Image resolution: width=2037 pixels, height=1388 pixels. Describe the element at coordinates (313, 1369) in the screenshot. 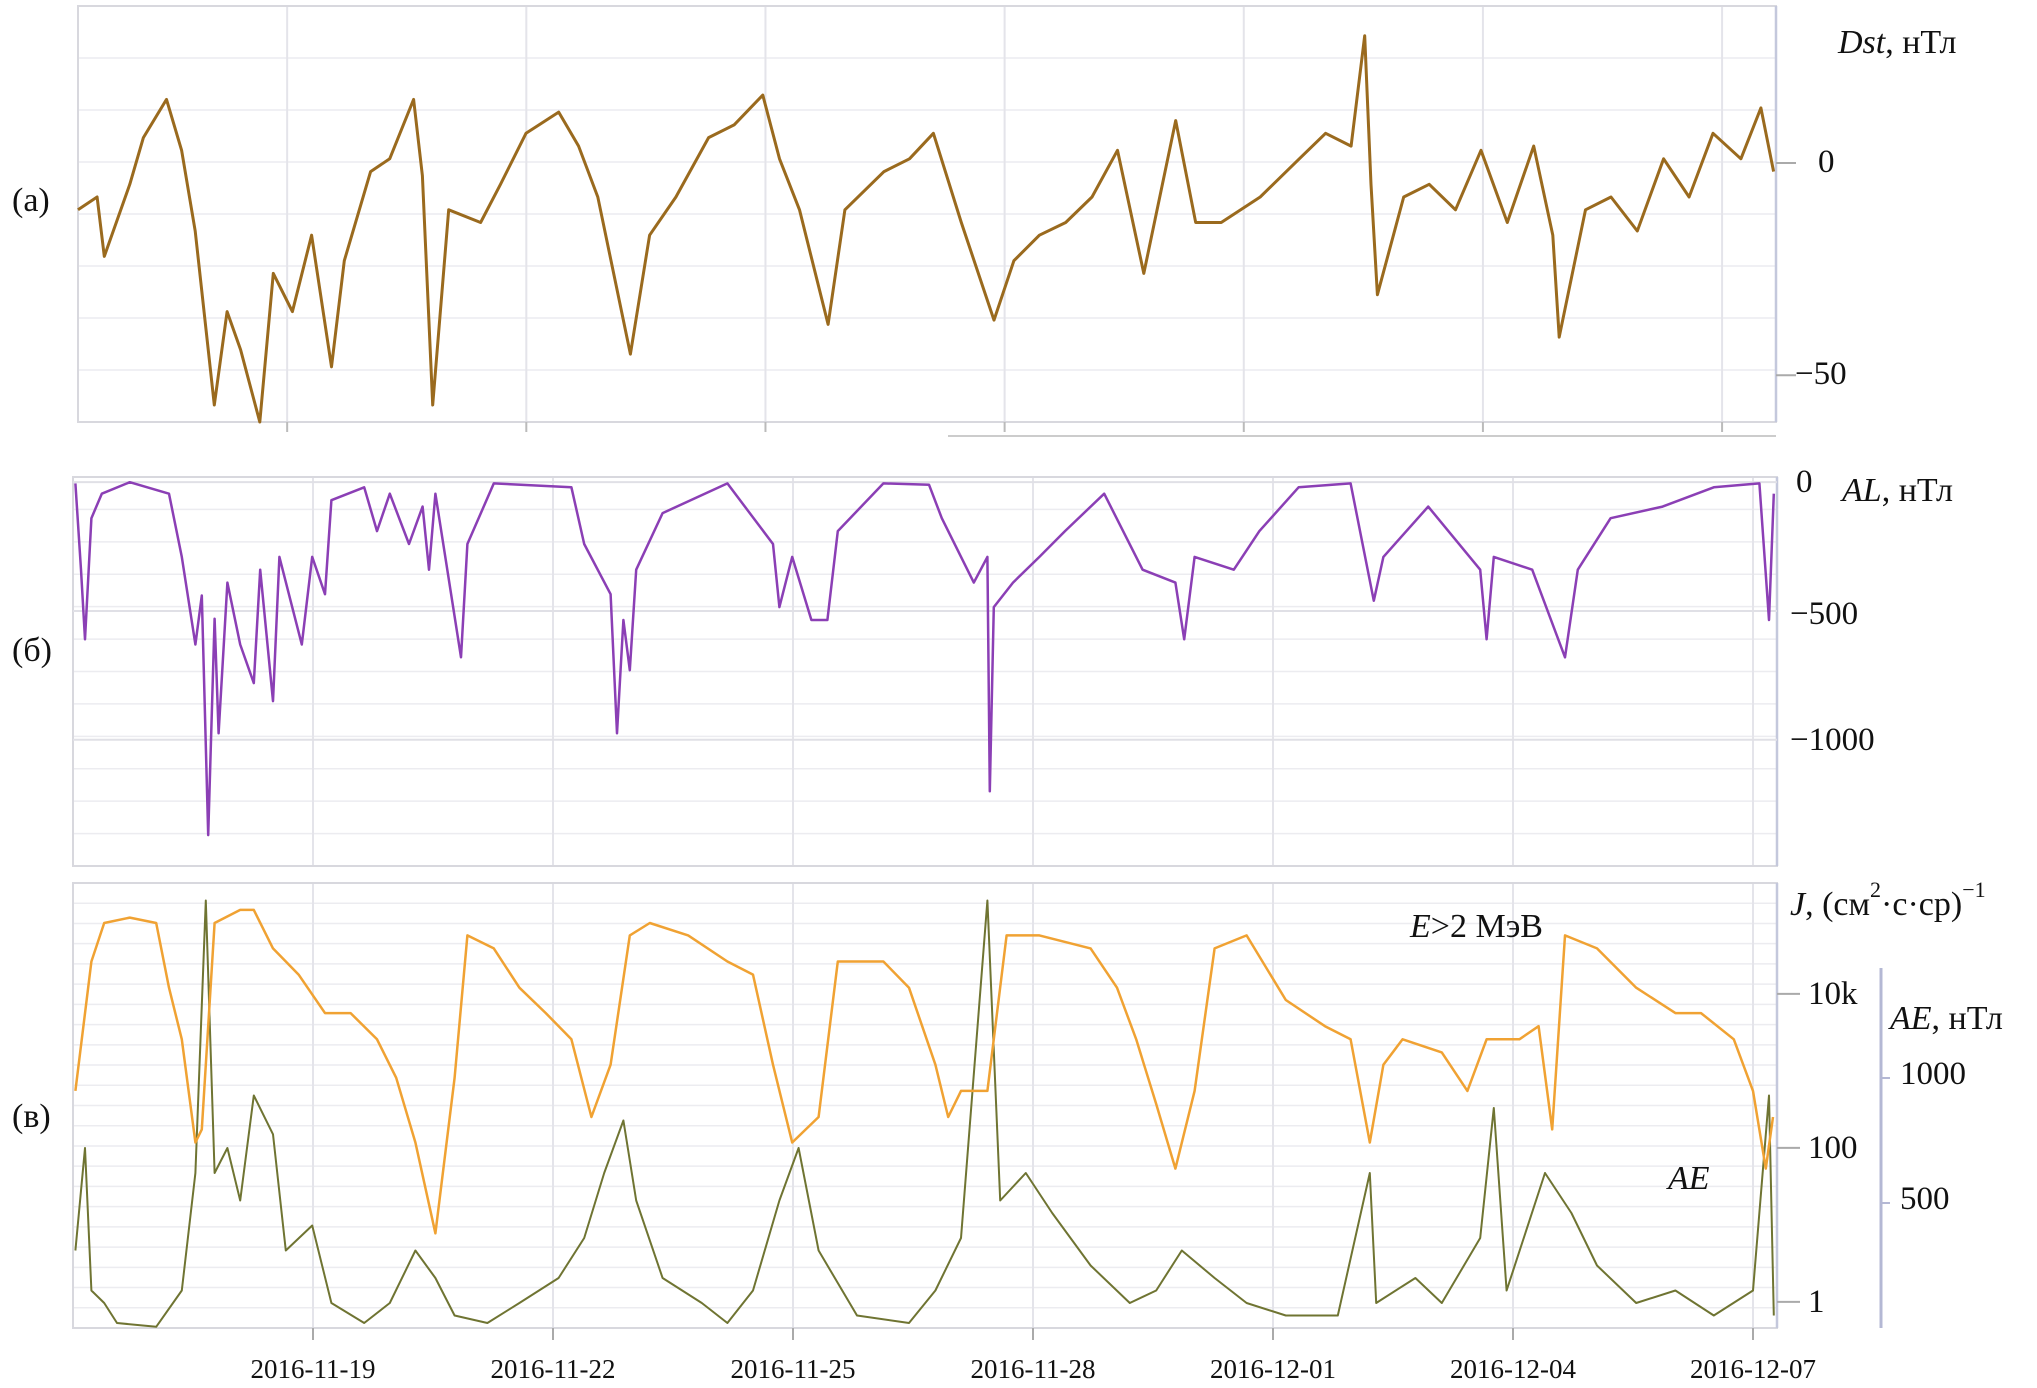

I see `x-tick-label: 2016-11-19` at that location.